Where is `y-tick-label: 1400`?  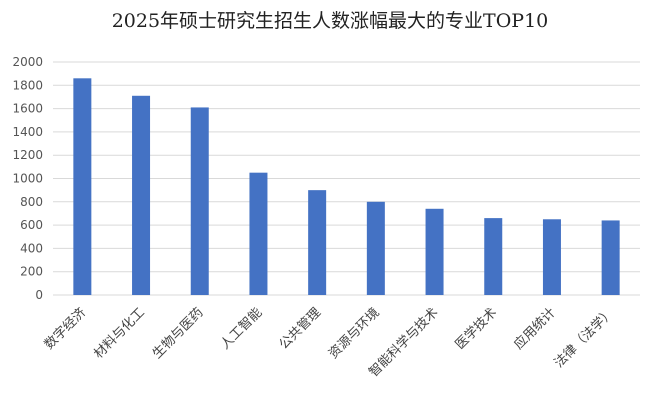
y-tick-label: 1400 is located at coordinates (27, 132).